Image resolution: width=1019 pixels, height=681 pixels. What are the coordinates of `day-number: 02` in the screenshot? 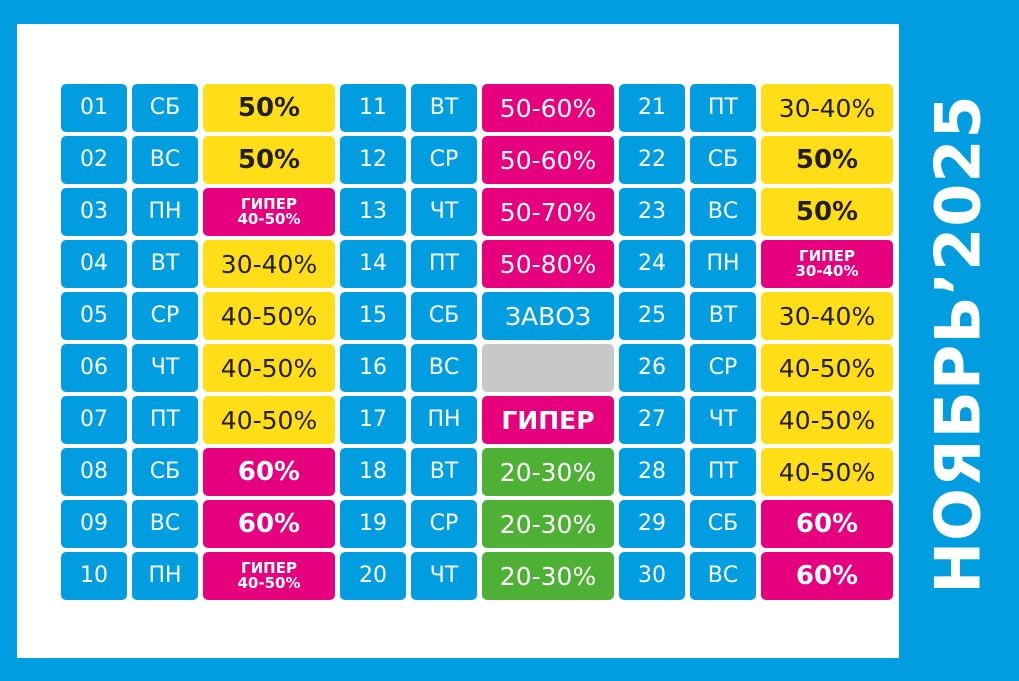 It's located at (94, 160).